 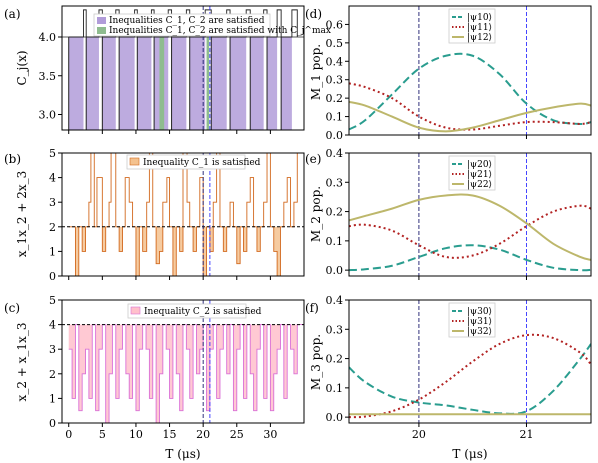 I want to click on panel-f-ytick-label: 0.3, so click(x=335, y=329).